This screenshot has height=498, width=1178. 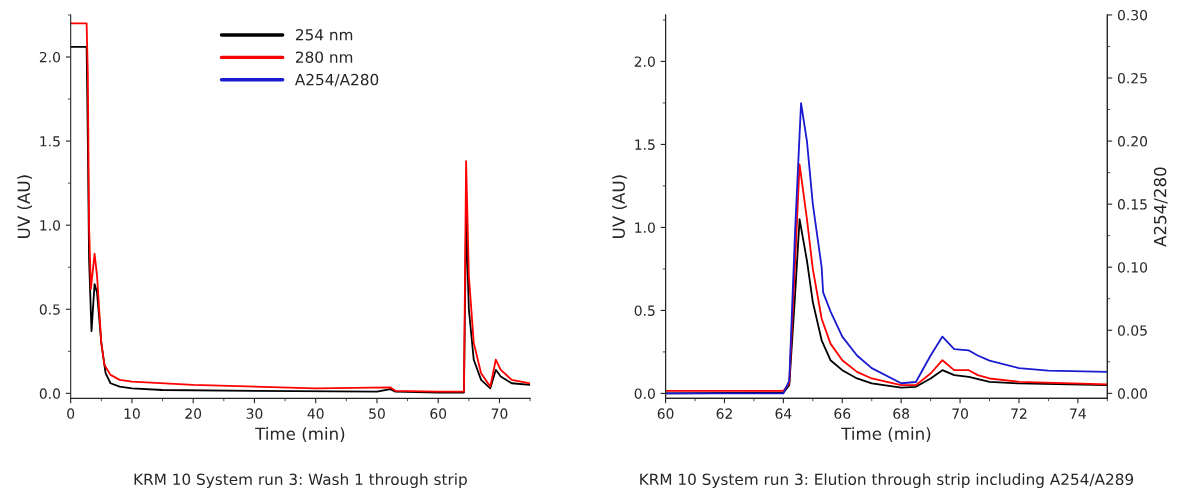 I want to click on x-tick-label: 66, so click(x=842, y=413).